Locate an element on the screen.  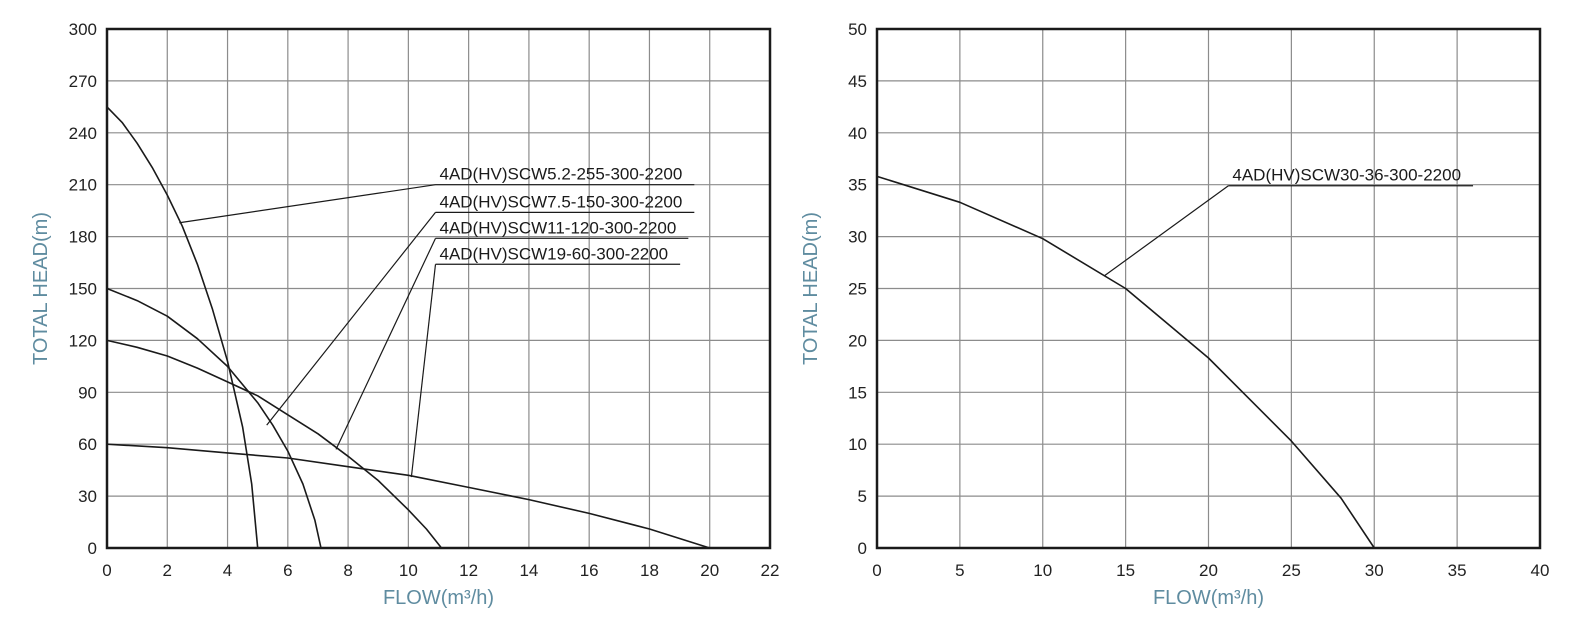
y-tick-label: 60 is located at coordinates (87, 444).